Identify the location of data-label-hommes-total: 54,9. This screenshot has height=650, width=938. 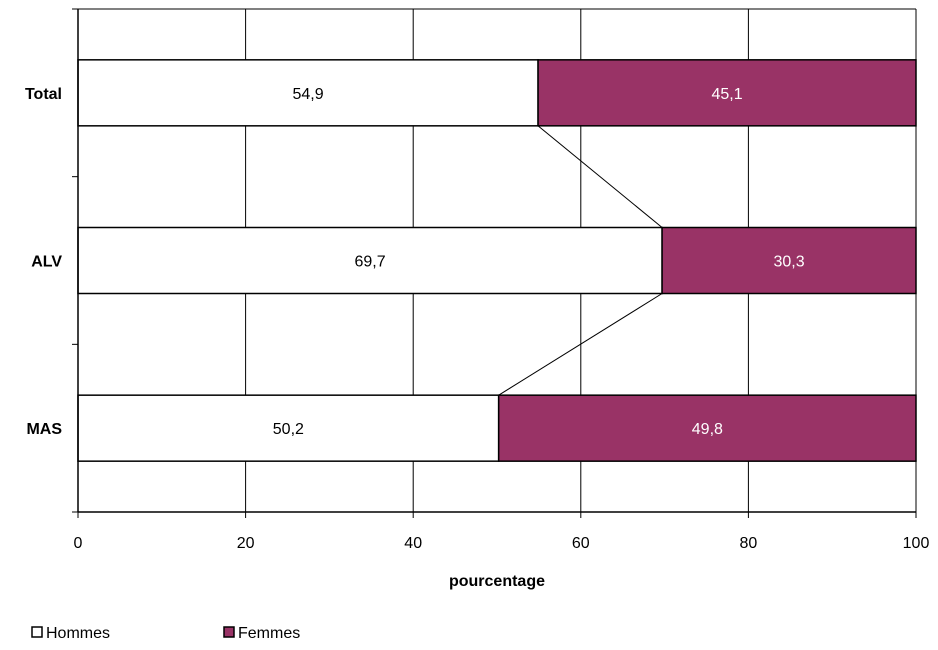
(307, 94).